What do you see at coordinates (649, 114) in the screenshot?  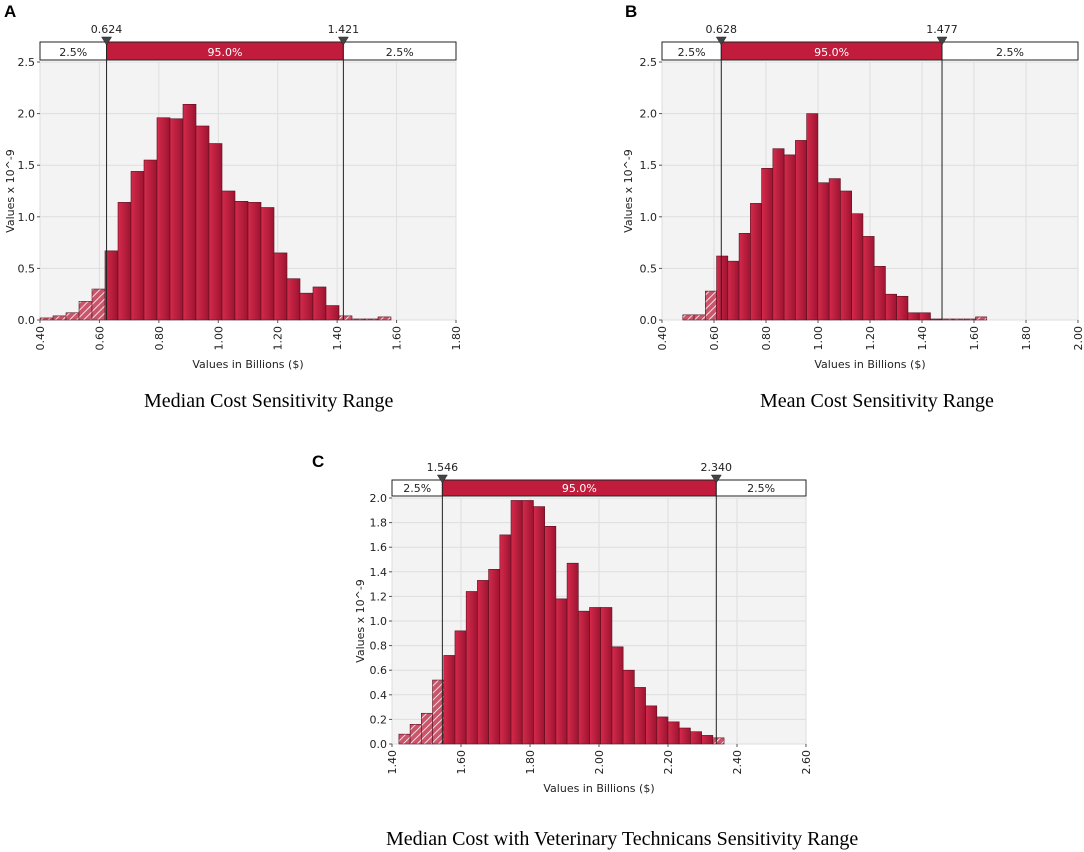 I see `y-tick-label: 2.0` at bounding box center [649, 114].